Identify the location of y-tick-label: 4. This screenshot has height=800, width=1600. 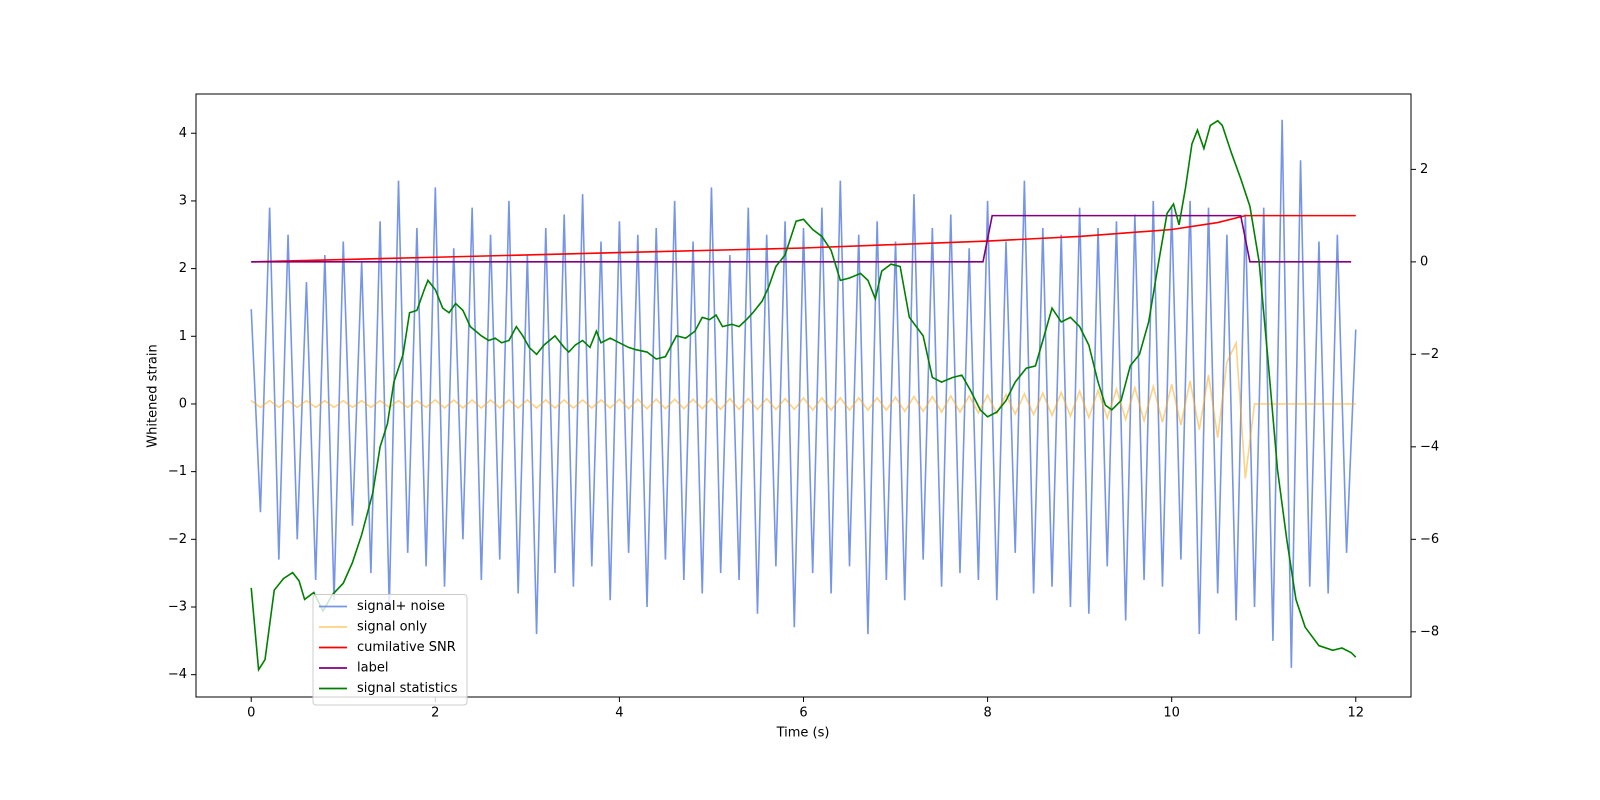
(183, 133).